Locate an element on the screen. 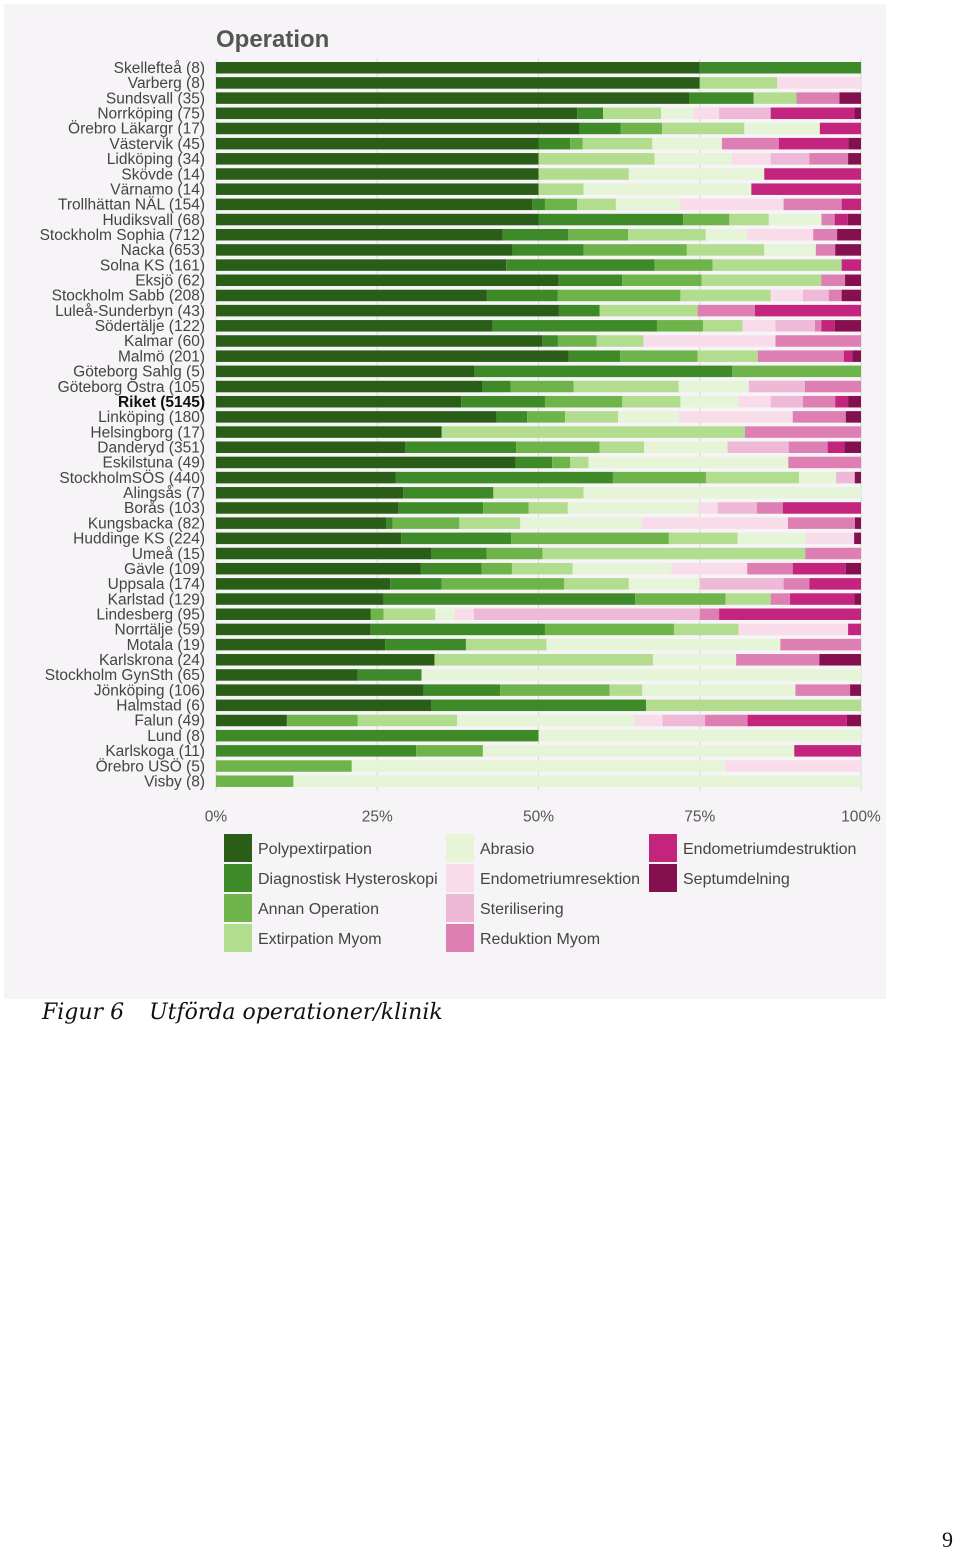  legend-label: Extirpation Myom is located at coordinates (320, 939).